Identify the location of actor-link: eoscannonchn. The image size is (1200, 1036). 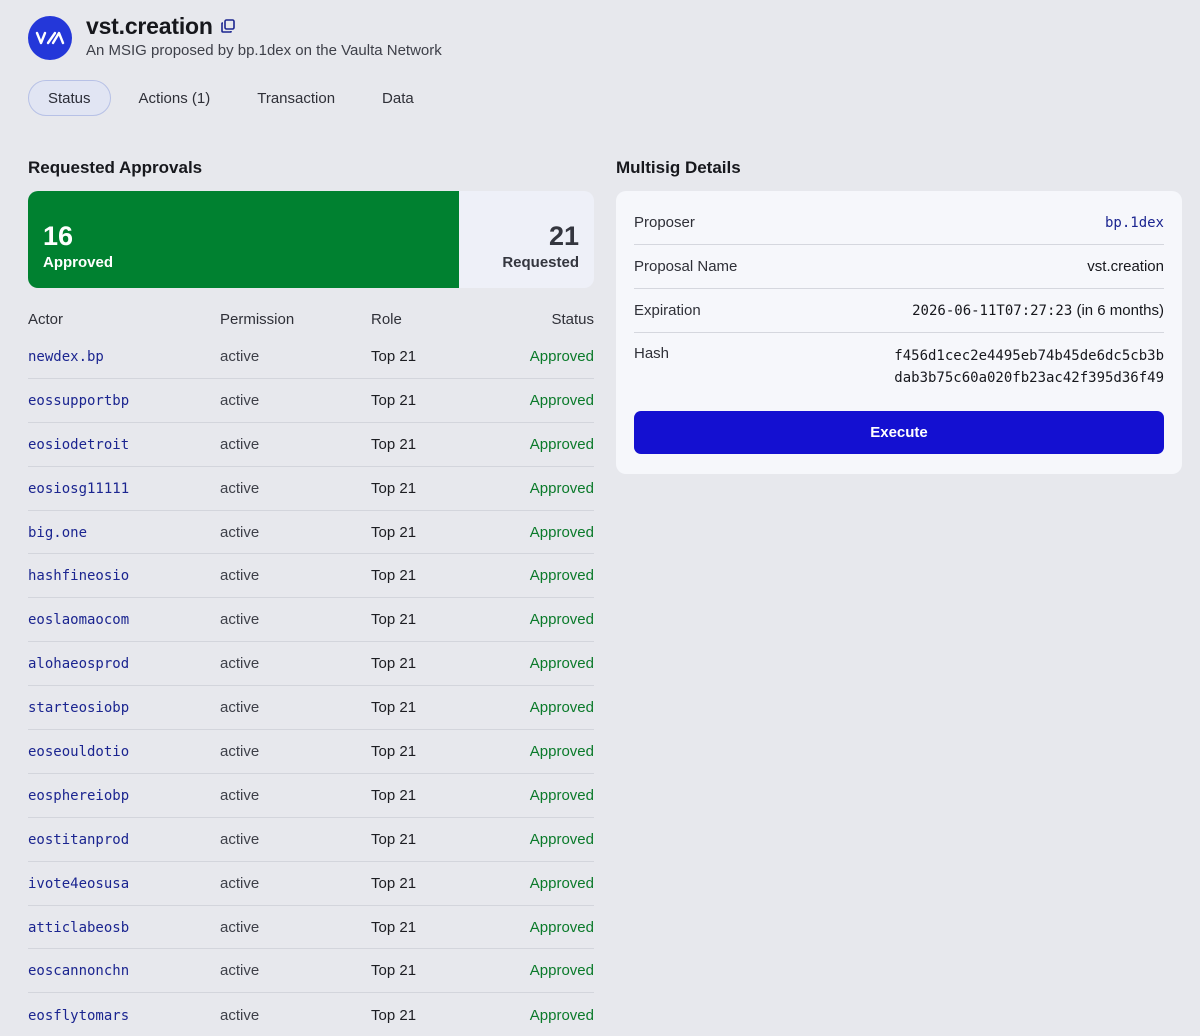
(79, 971).